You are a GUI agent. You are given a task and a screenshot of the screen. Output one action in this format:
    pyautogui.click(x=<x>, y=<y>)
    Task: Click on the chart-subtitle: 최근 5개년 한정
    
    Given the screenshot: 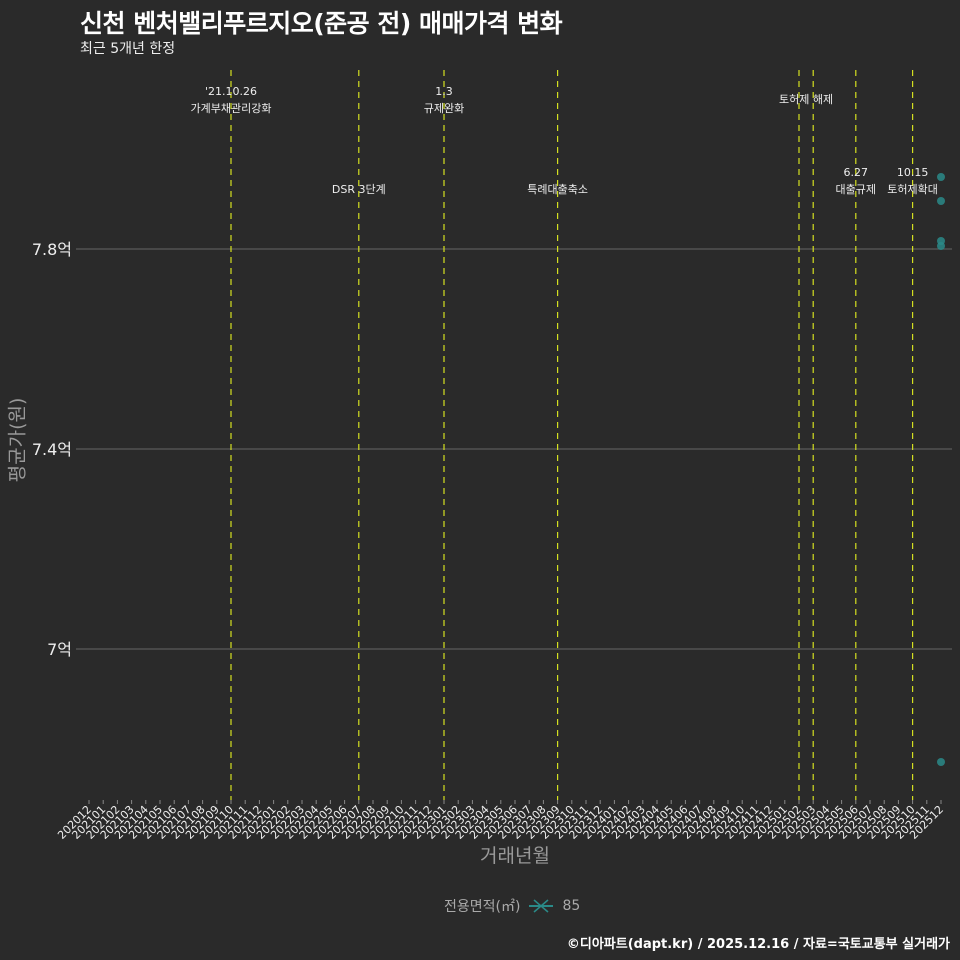 What is the action you would take?
    pyautogui.click(x=128, y=49)
    